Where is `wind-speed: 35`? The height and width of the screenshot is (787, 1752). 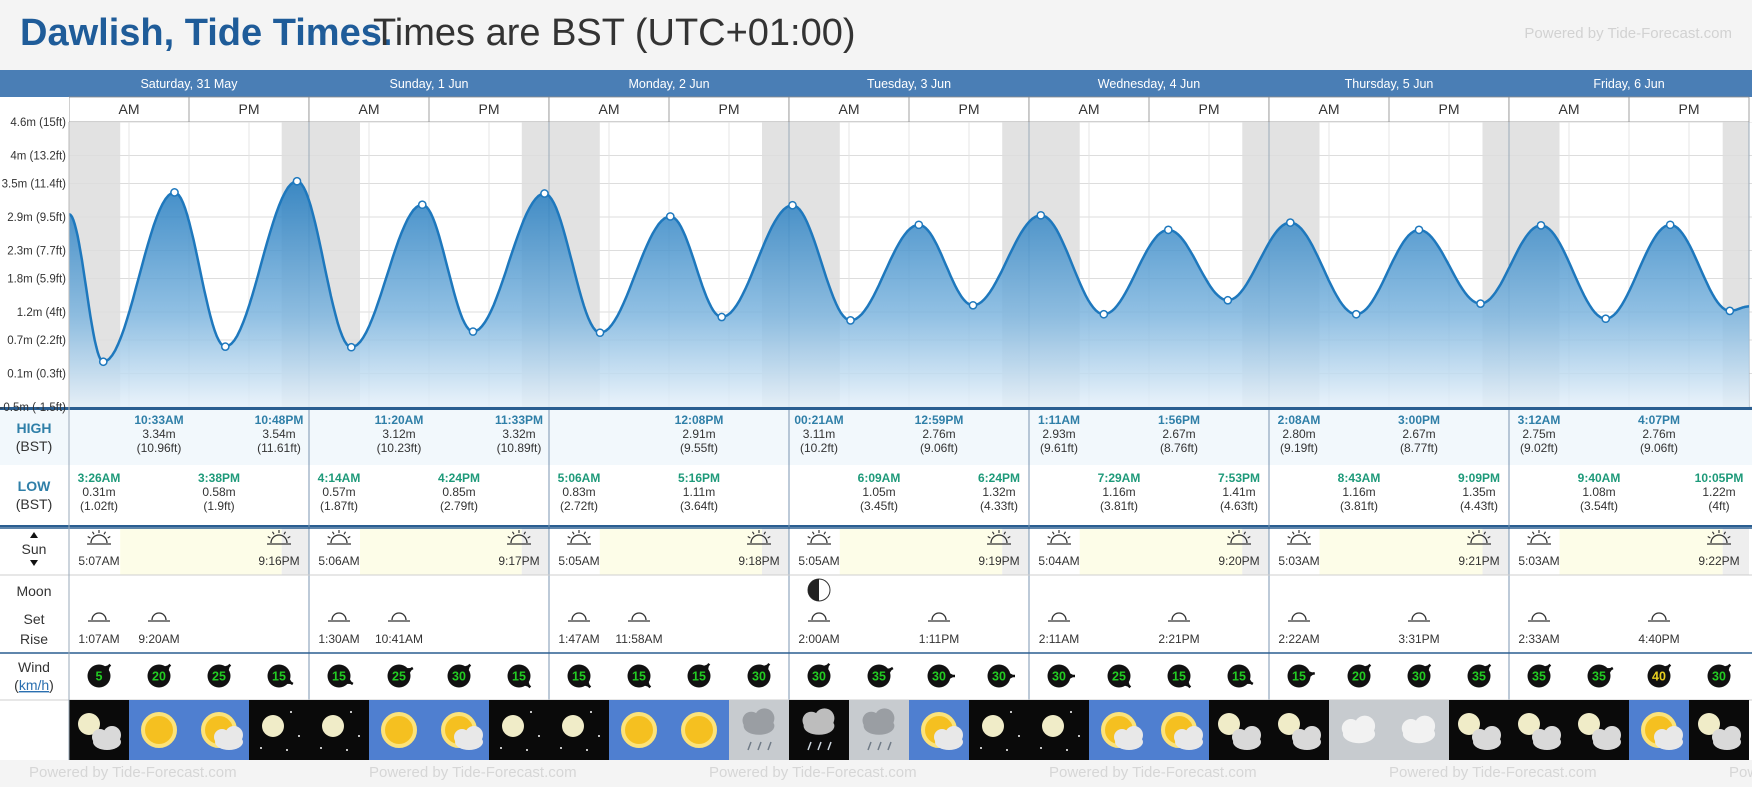 wind-speed: 35 is located at coordinates (1539, 677).